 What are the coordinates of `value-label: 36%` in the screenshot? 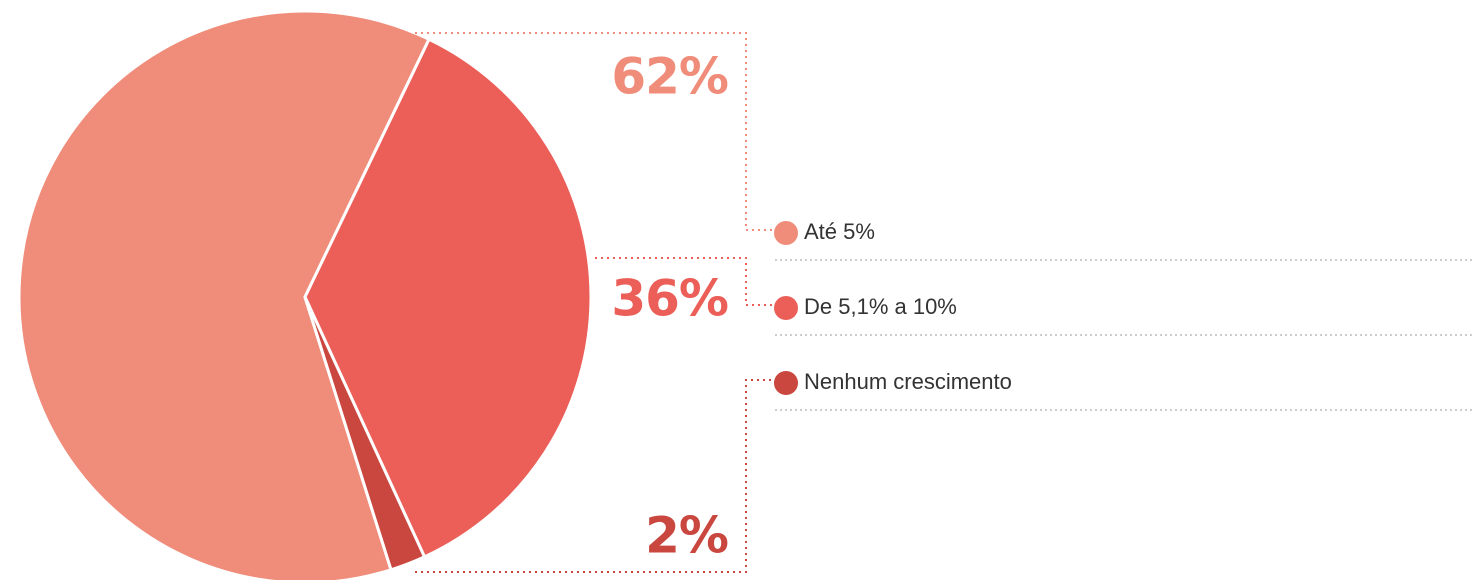 It's located at (669, 299).